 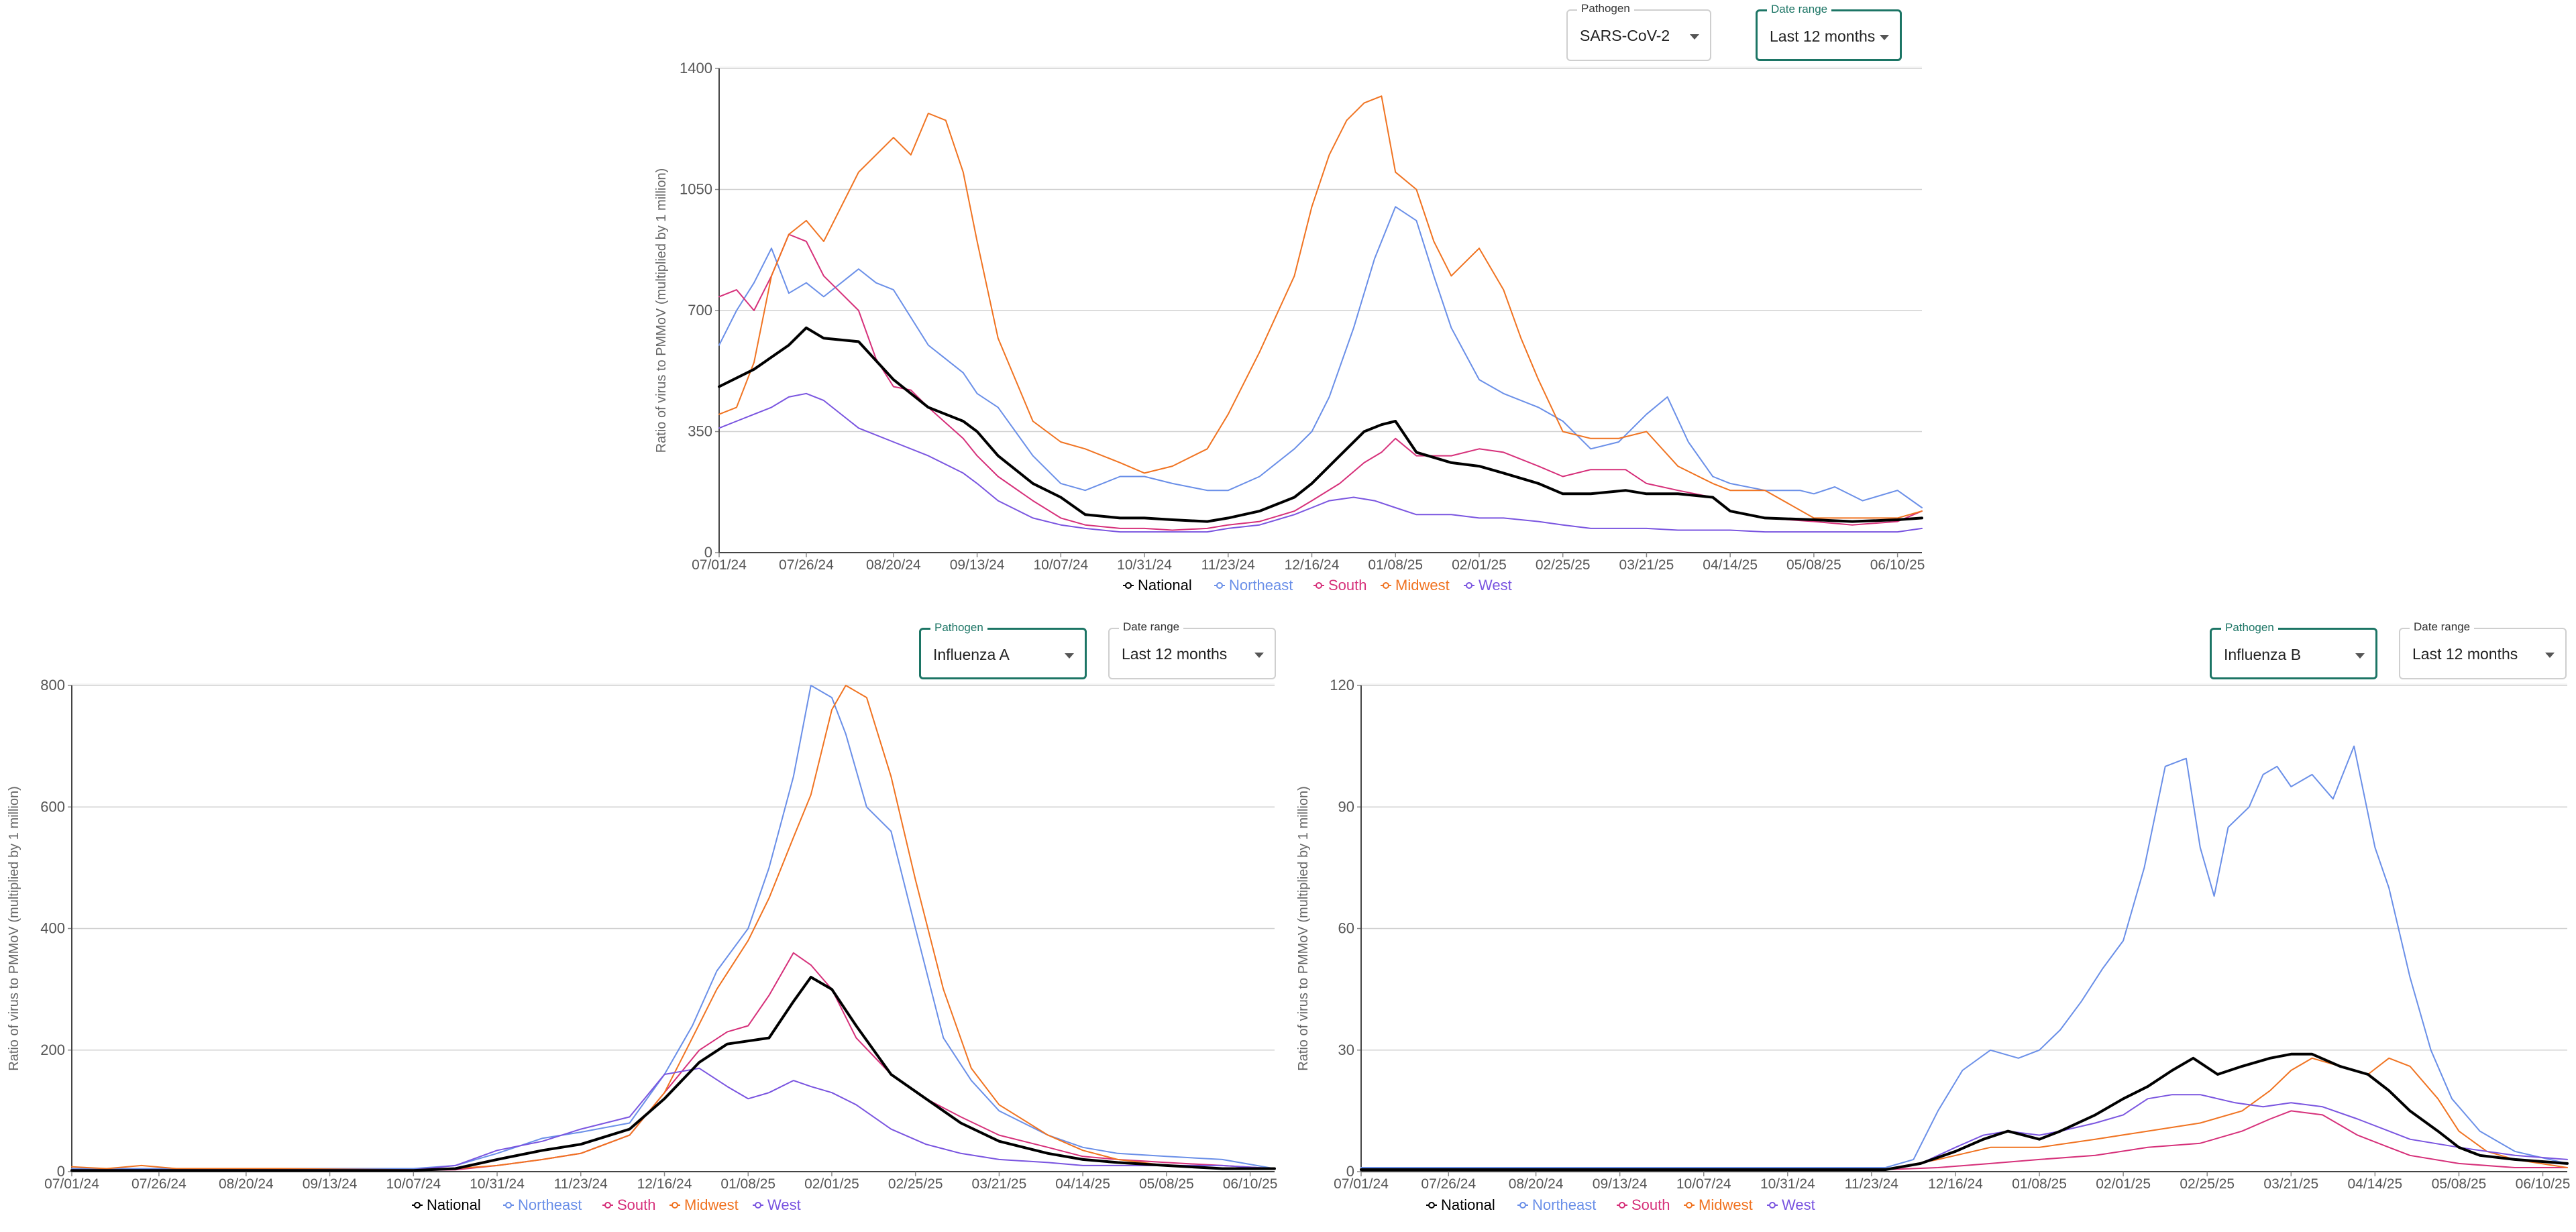 I want to click on chart-legend: National Northeast South Midwest West, so click(x=1317, y=585).